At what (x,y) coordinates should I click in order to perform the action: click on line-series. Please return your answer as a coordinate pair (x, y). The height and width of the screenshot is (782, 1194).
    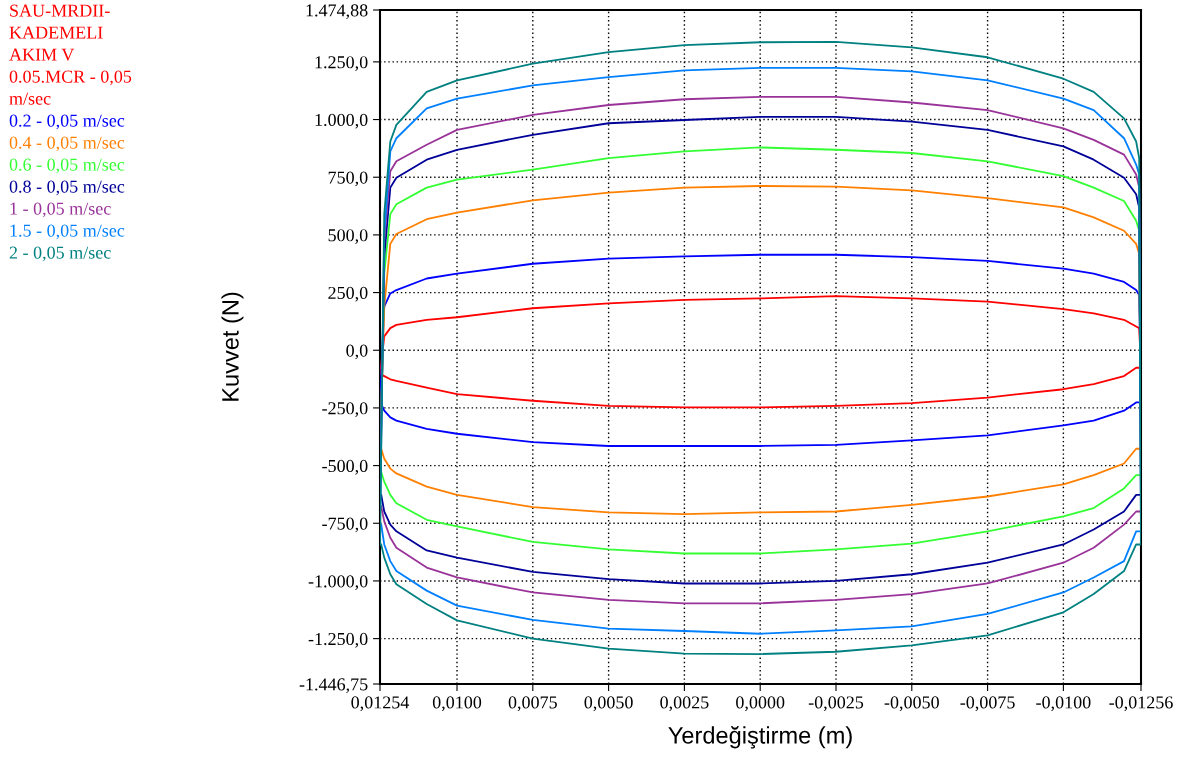
    Looking at the image, I should click on (760, 352).